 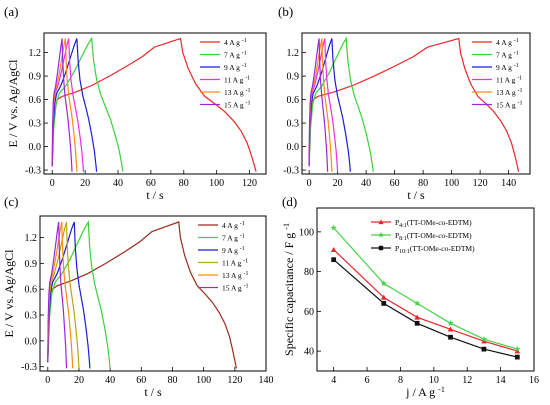 What do you see at coordinates (433, 236) in the screenshot?
I see `legend-label: P8:1(TT-OMe-co-EDTM)` at bounding box center [433, 236].